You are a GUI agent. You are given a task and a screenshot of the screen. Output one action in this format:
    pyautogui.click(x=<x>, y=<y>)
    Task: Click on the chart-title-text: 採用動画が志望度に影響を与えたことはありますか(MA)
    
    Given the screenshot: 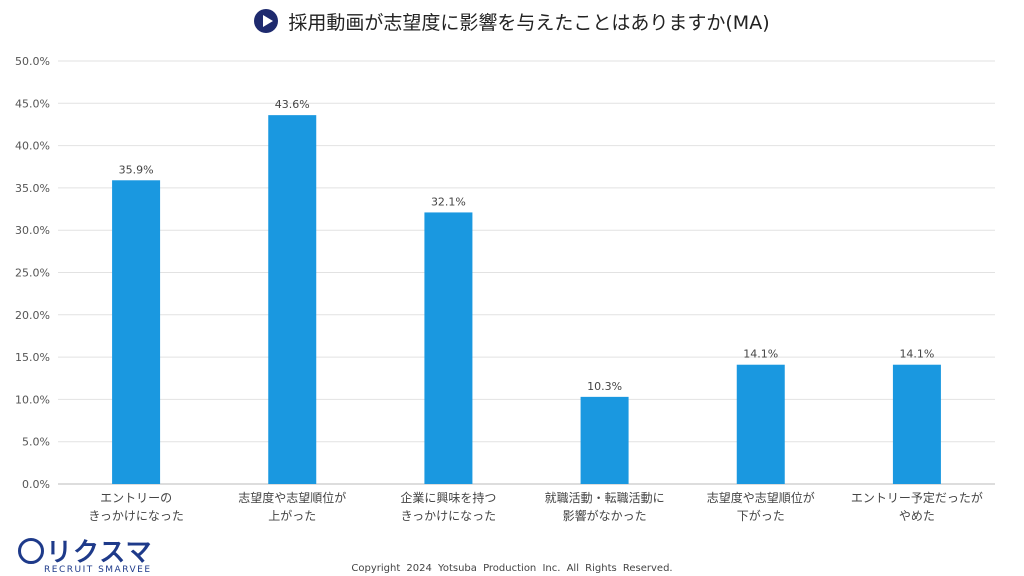 What is the action you would take?
    pyautogui.click(x=529, y=23)
    